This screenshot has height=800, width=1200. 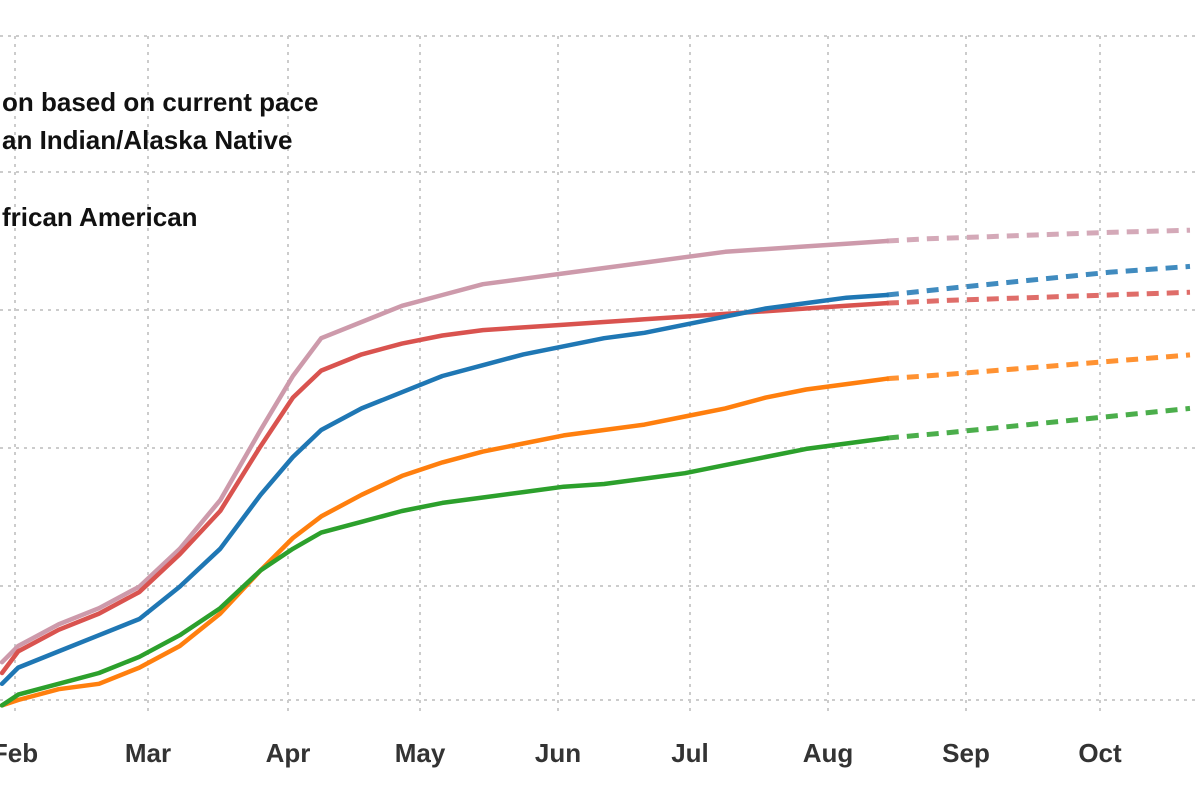 I want to click on x-tick-label: Feb, so click(x=19, y=753).